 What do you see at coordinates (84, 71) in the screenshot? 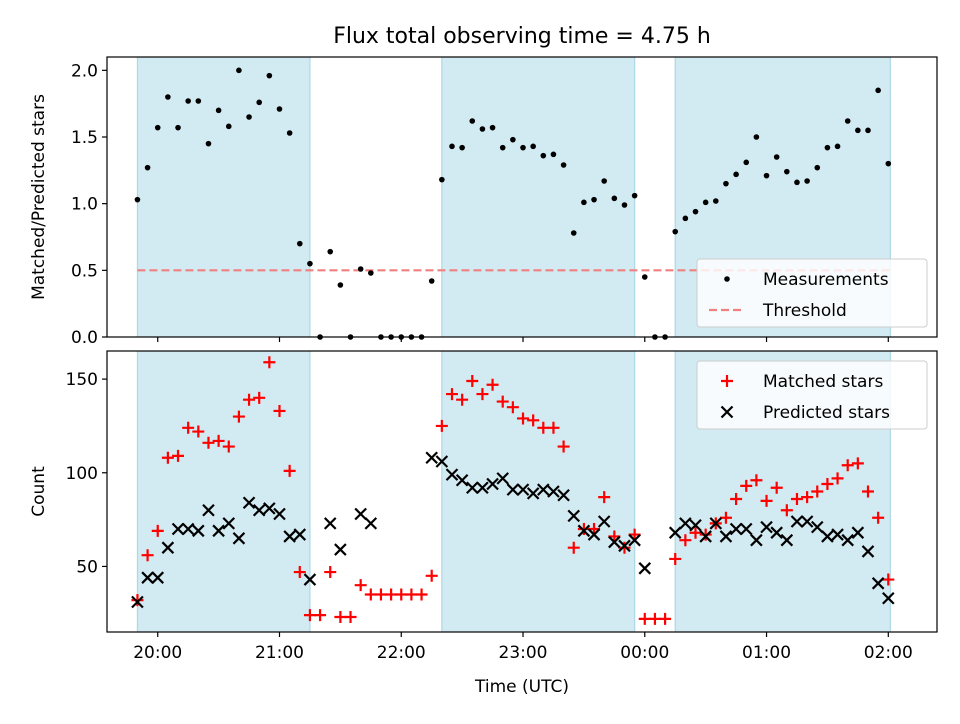
I see `y-tick-label: 2.0` at bounding box center [84, 71].